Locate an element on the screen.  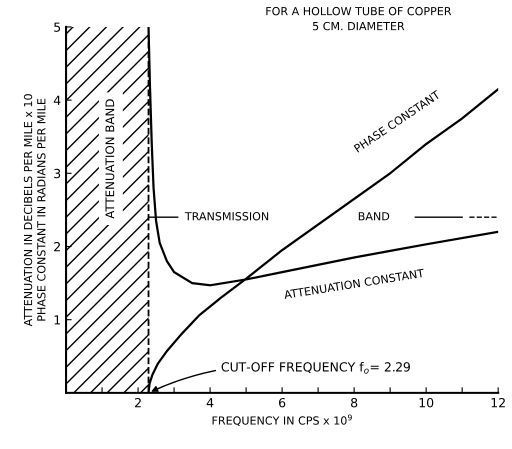
x-tick-label: 12 is located at coordinates (498, 403).